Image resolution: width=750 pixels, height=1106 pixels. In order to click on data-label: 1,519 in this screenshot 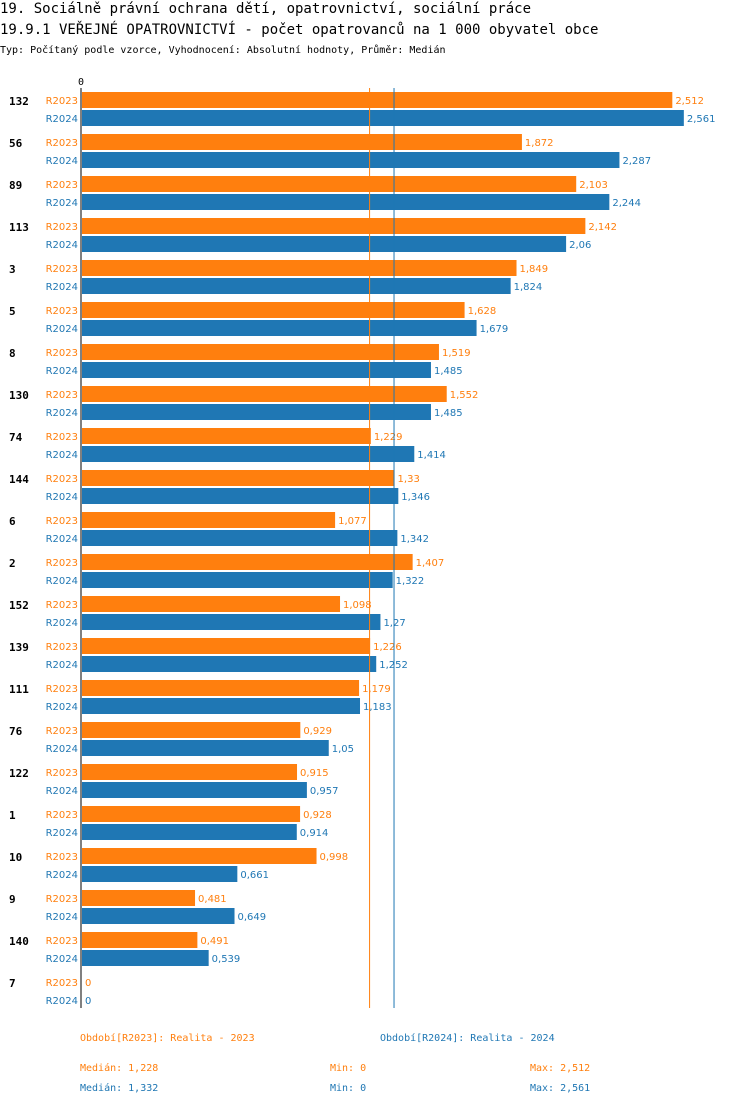, I will do `click(456, 353)`.